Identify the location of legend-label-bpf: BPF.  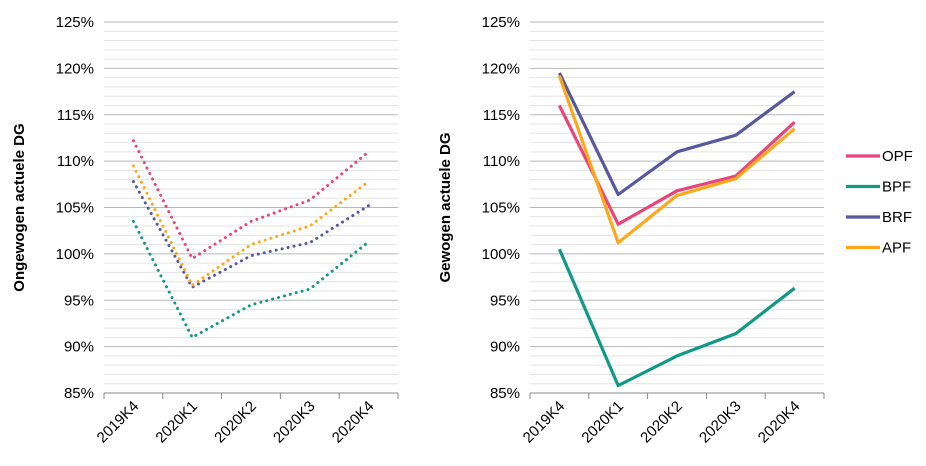
(896, 187).